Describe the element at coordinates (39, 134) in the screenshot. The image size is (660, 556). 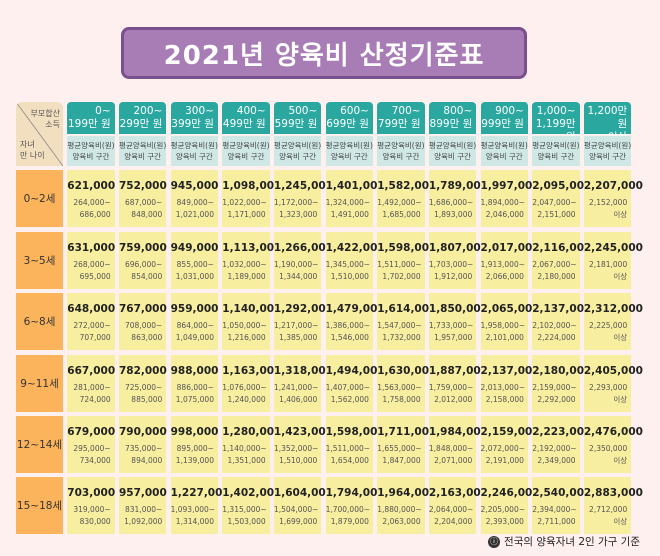
I see `table-corner-header: 부모합산 소득 자녀 만 나이` at that location.